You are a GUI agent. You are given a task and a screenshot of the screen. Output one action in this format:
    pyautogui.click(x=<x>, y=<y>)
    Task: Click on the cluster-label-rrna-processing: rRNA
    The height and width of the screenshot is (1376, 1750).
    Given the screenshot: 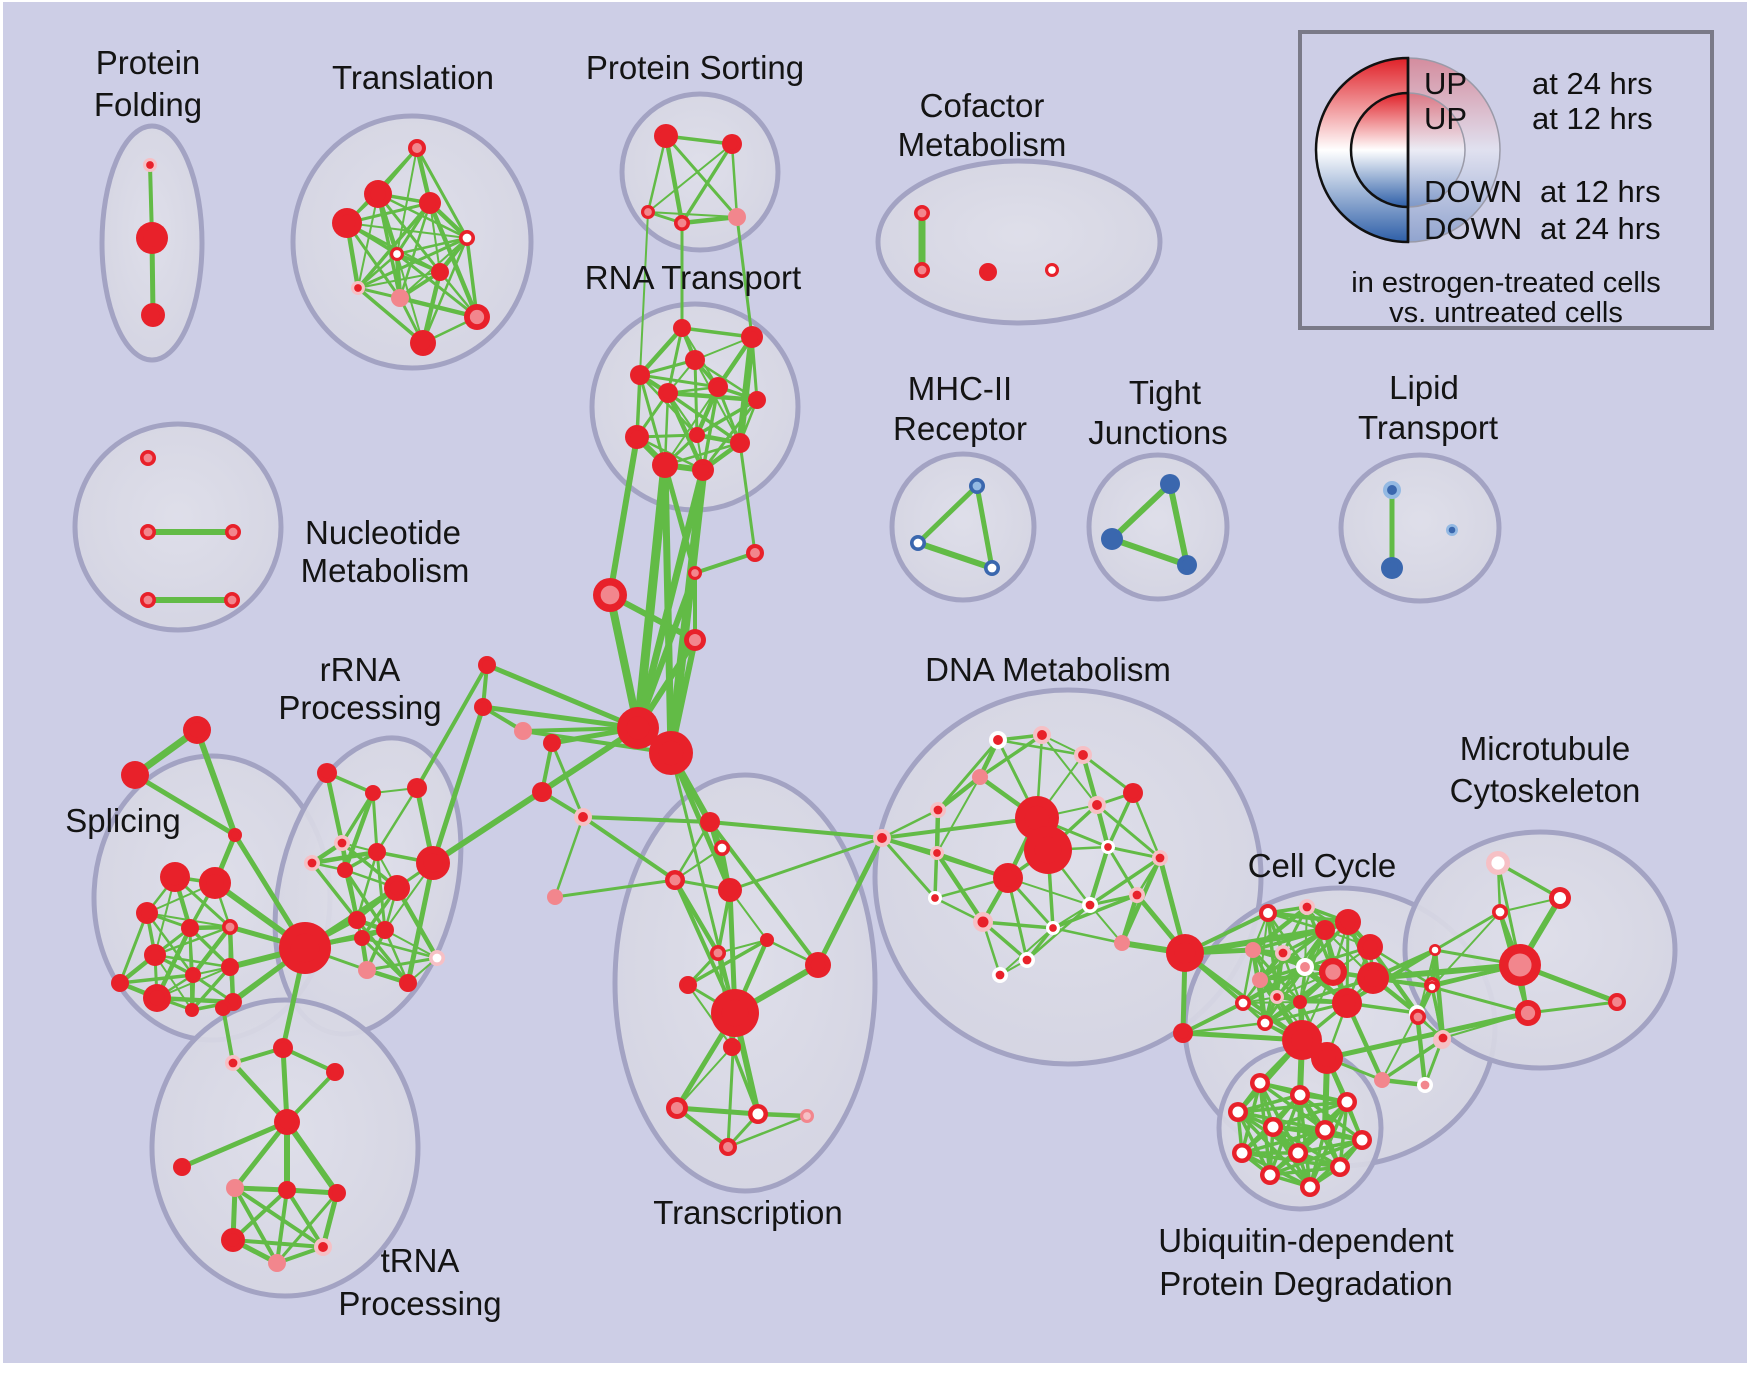 What is the action you would take?
    pyautogui.click(x=360, y=669)
    